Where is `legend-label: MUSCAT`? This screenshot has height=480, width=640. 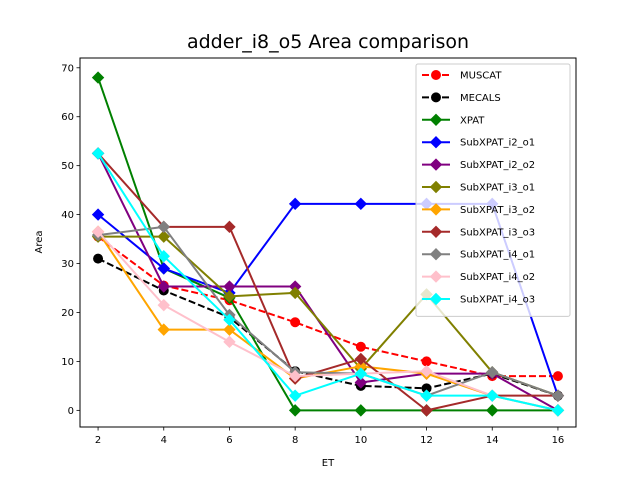
legend-label: MUSCAT is located at coordinates (481, 76).